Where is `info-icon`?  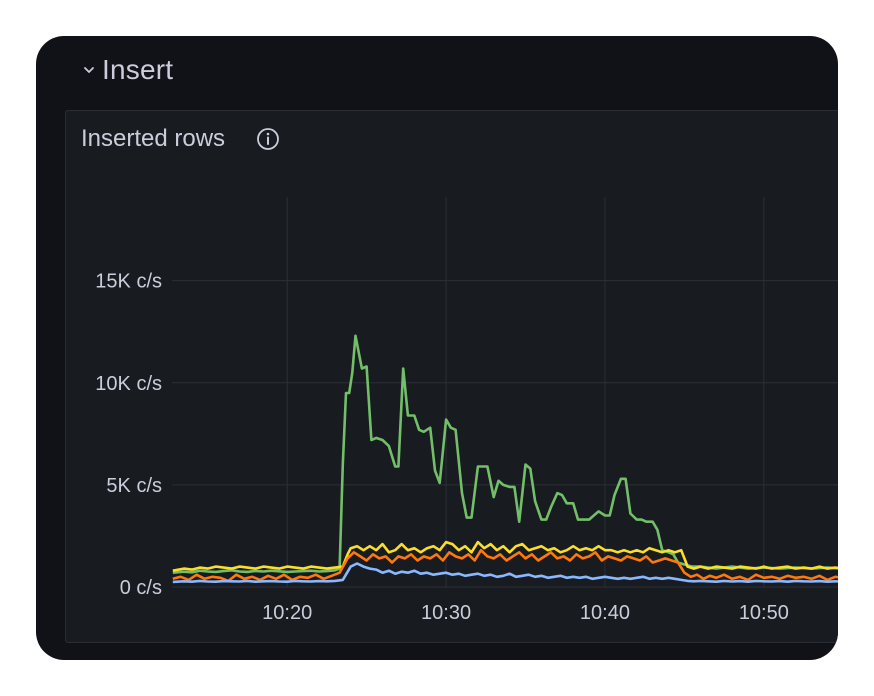 info-icon is located at coordinates (268, 139).